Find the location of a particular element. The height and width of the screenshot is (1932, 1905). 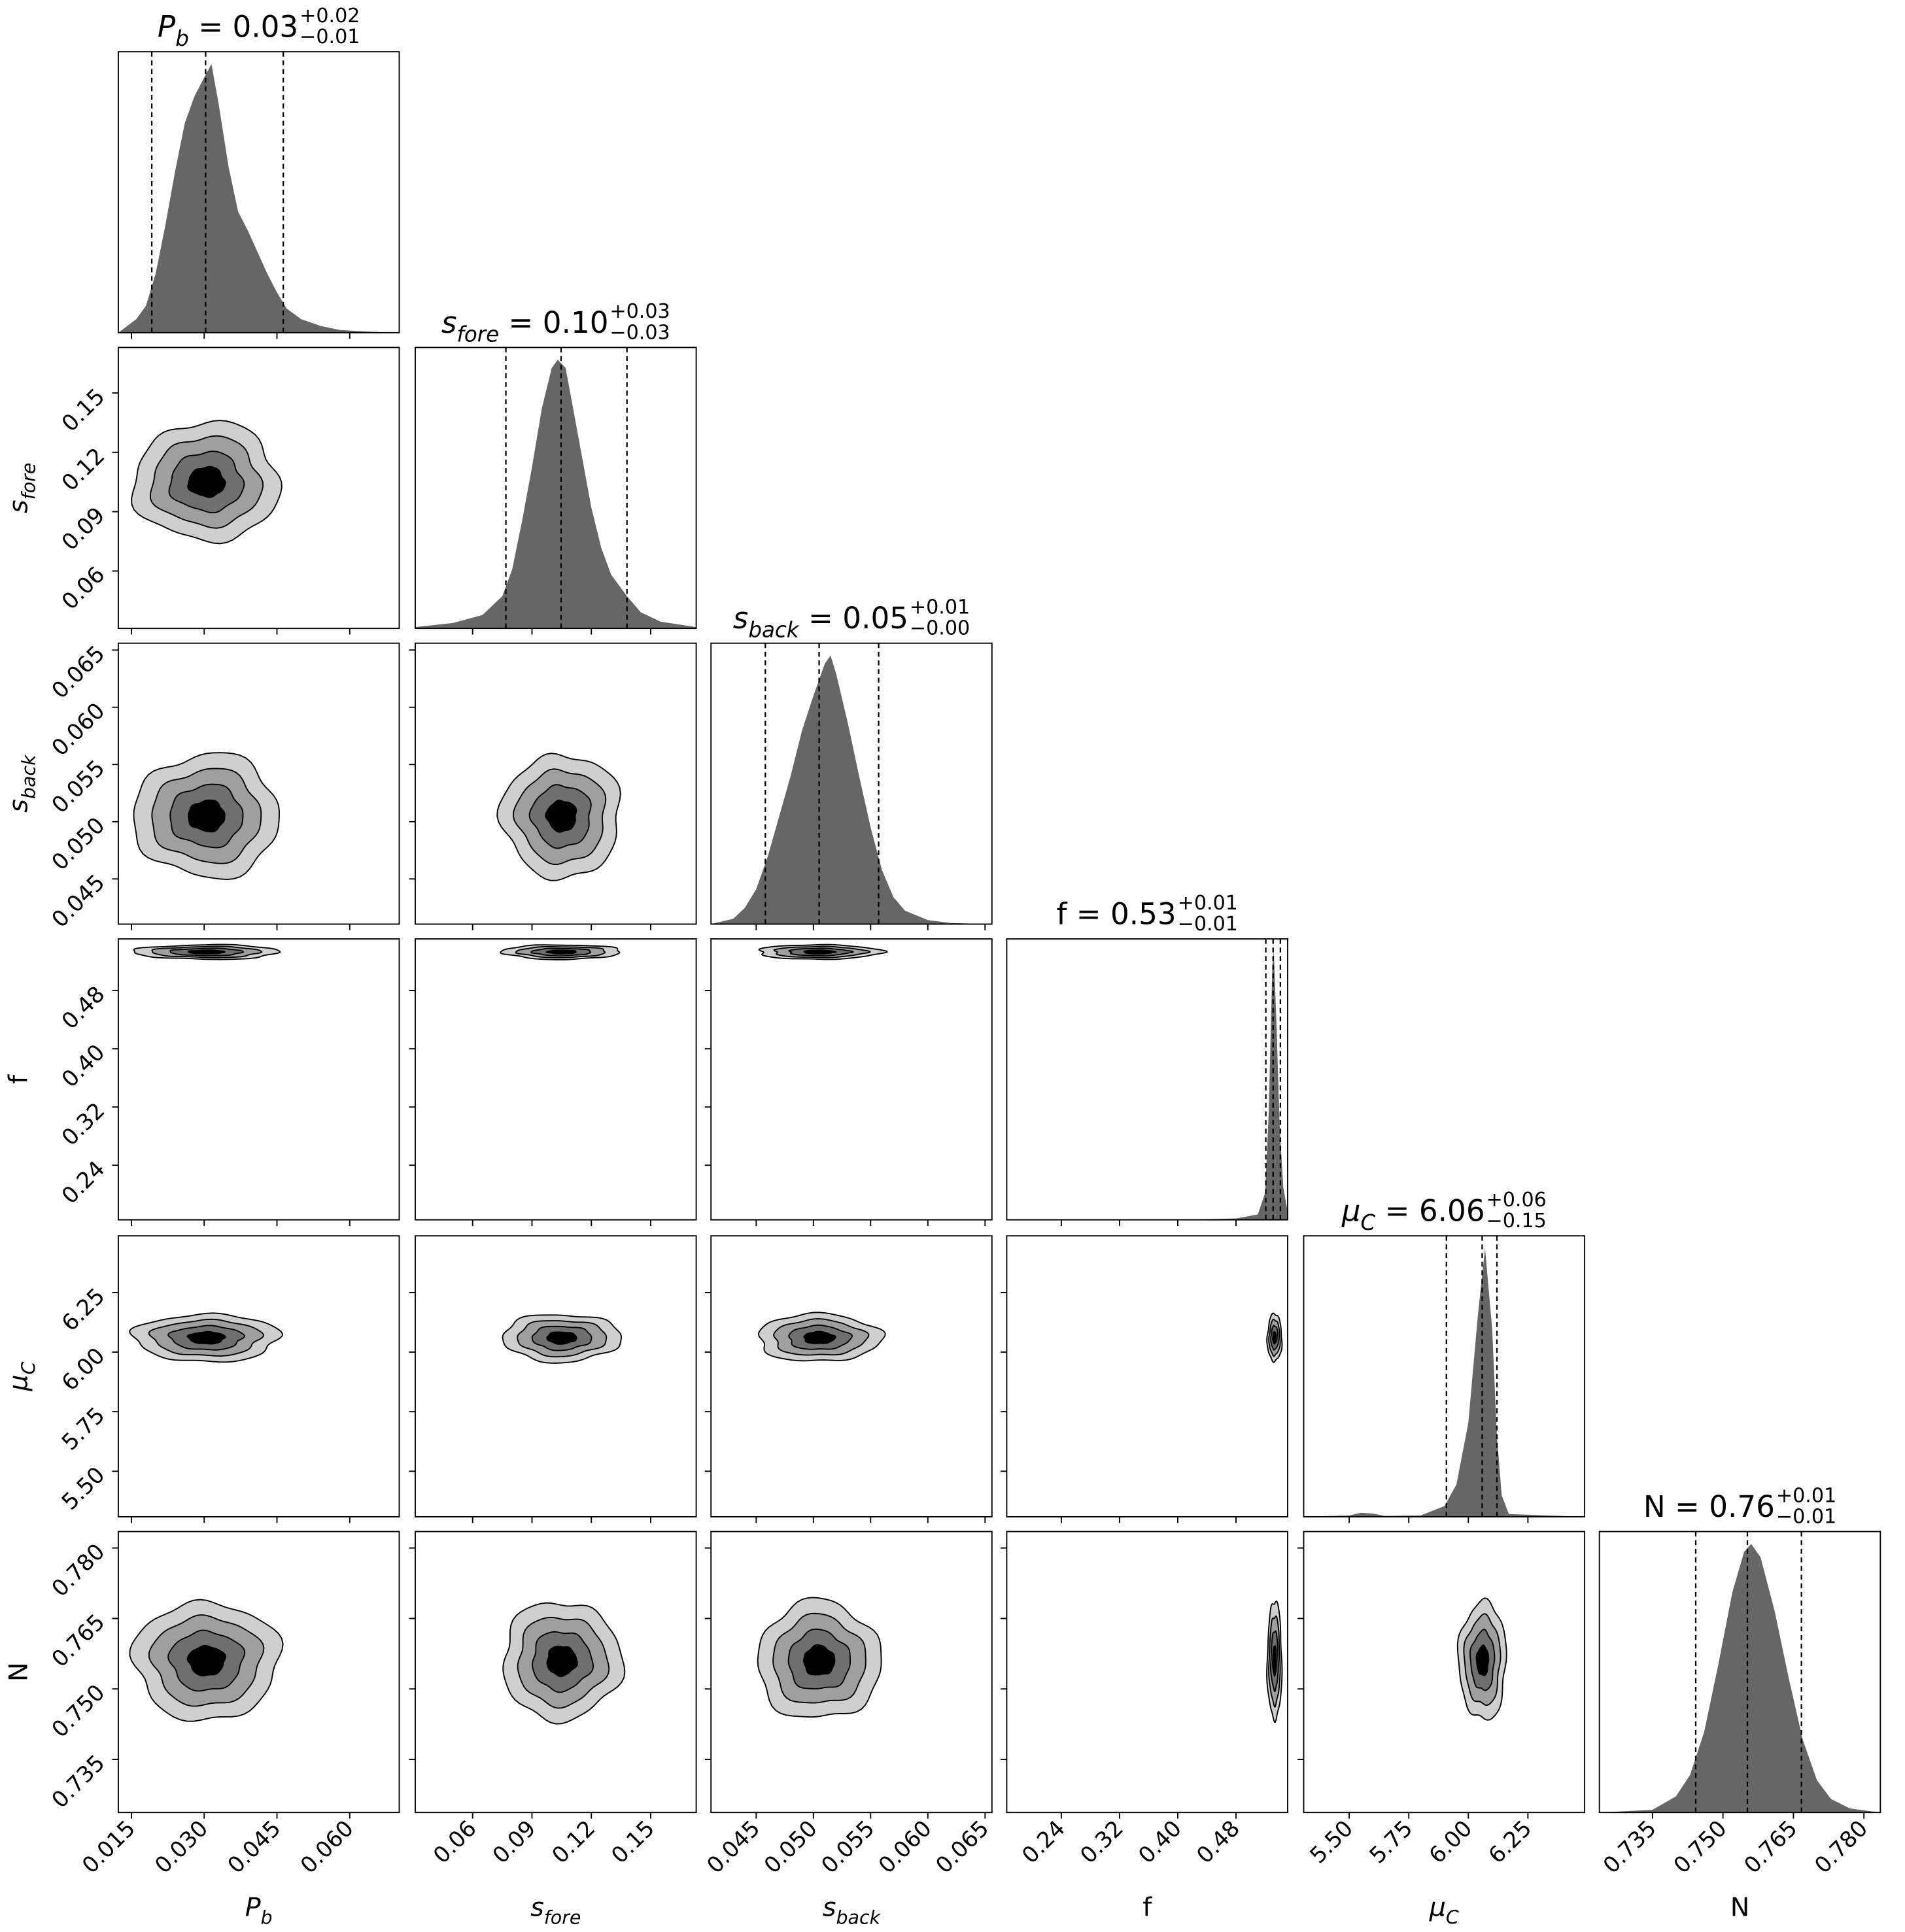

title-text: f = 0.53 is located at coordinates (1116, 913).